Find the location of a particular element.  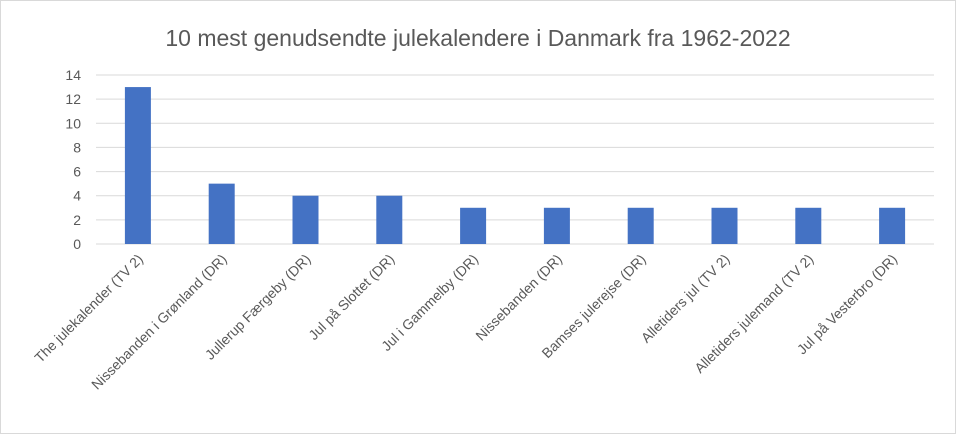

y-tick-label: 12 is located at coordinates (73, 99).